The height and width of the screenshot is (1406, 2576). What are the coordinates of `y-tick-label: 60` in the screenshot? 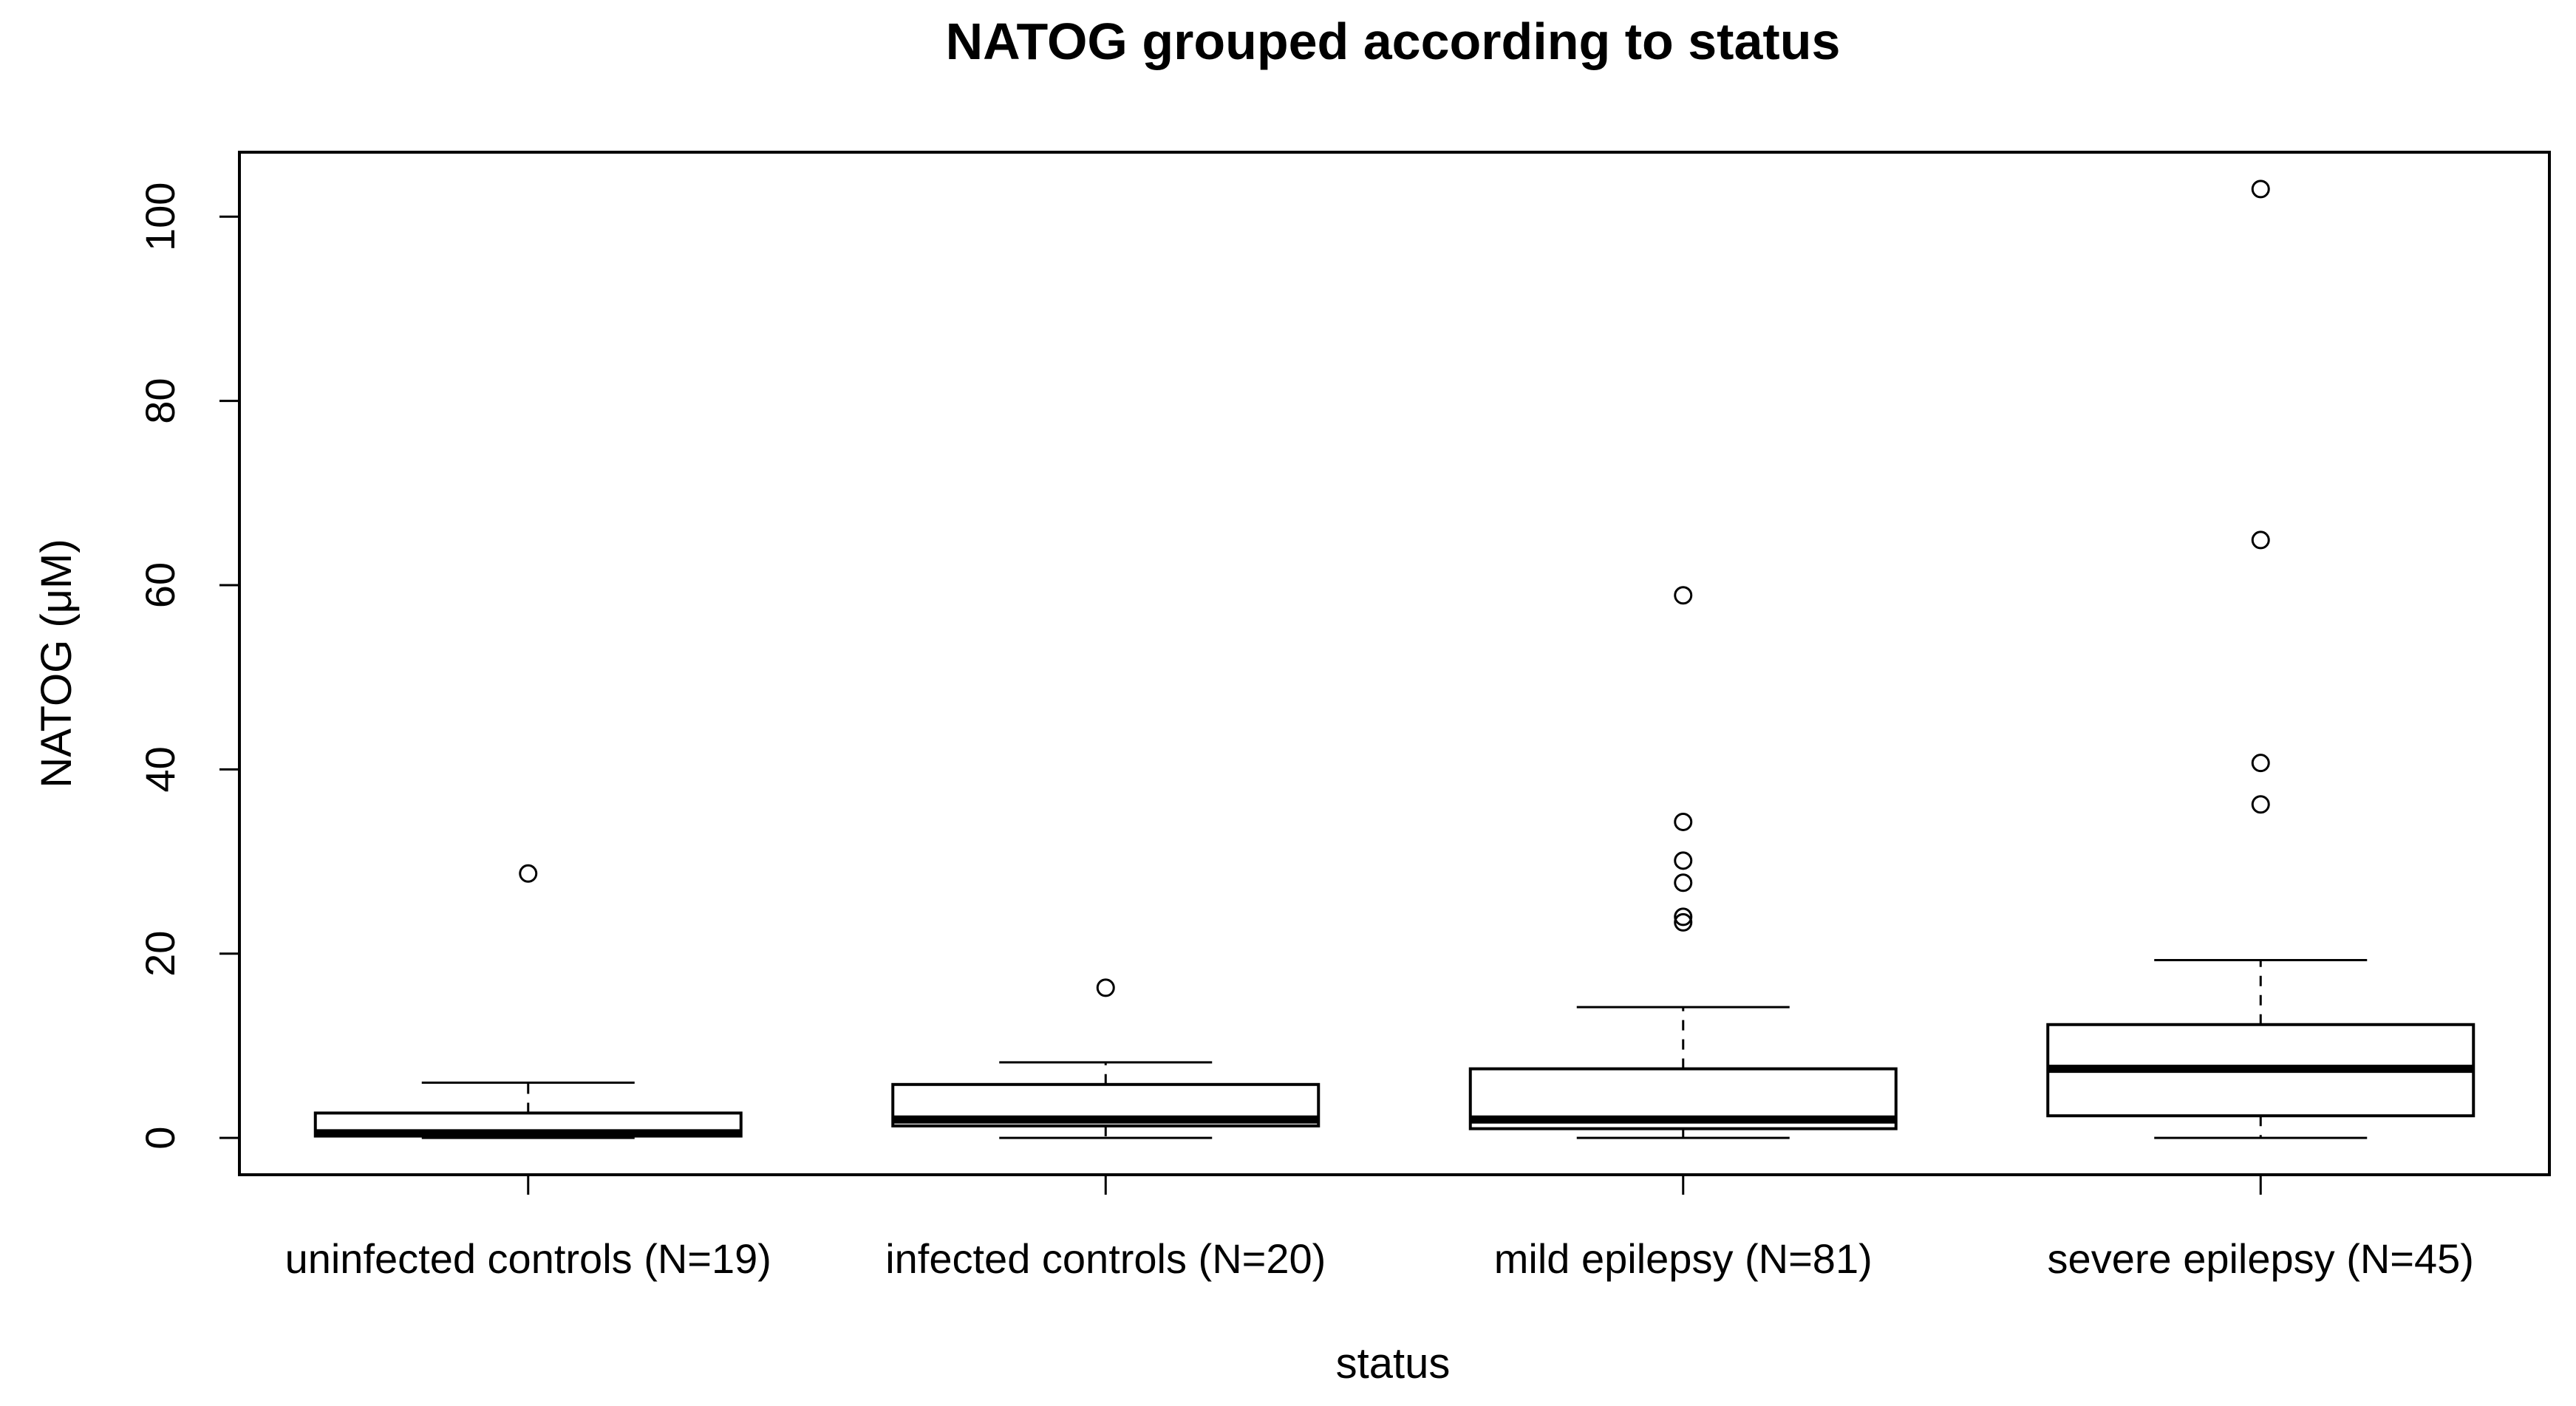 It's located at (160, 585).